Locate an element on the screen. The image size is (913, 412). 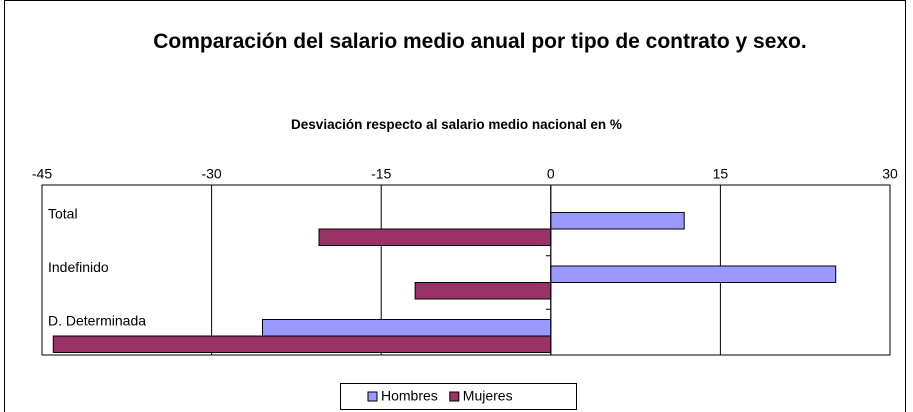
x-tick-label: -15 is located at coordinates (381, 174).